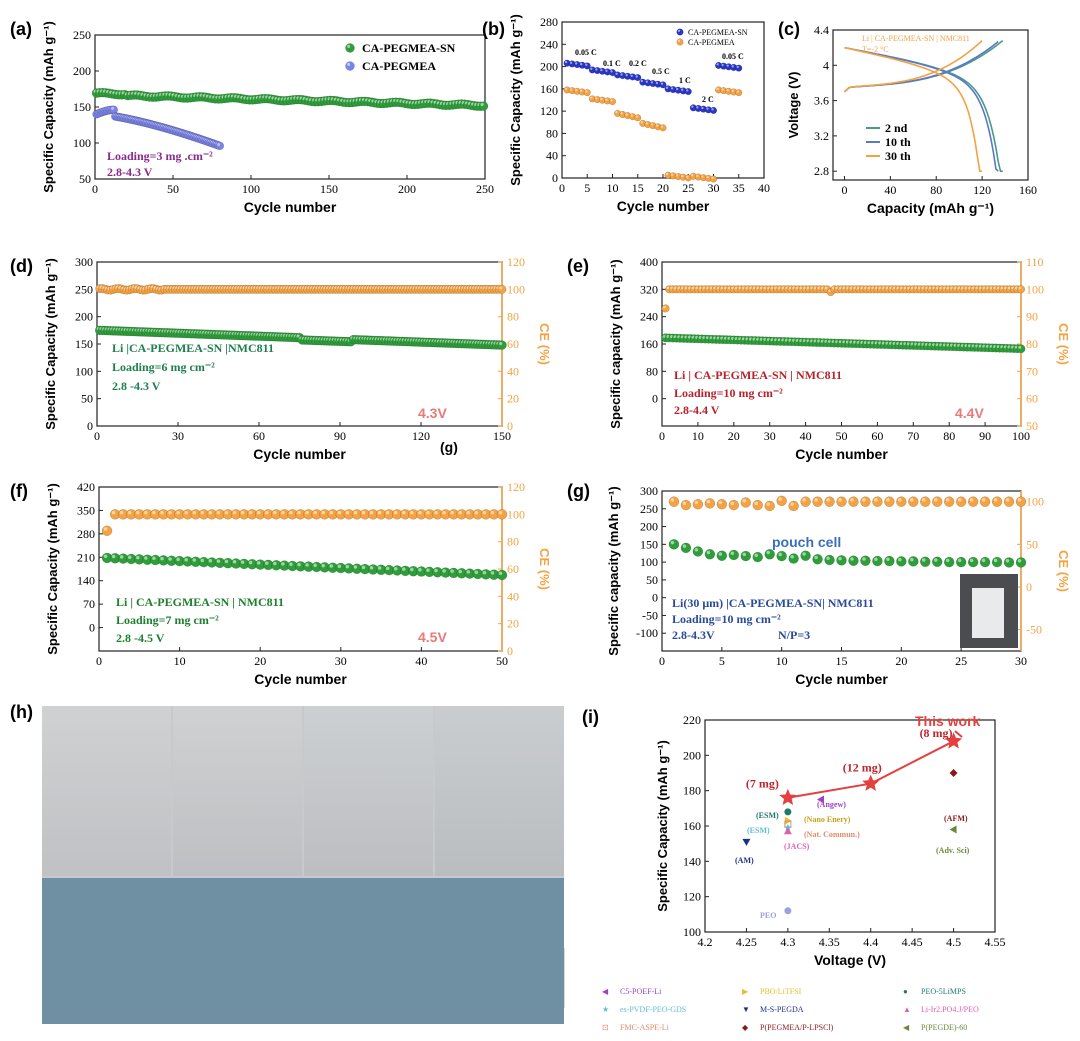  I want to click on x-tick-label: 40, so click(890, 190).